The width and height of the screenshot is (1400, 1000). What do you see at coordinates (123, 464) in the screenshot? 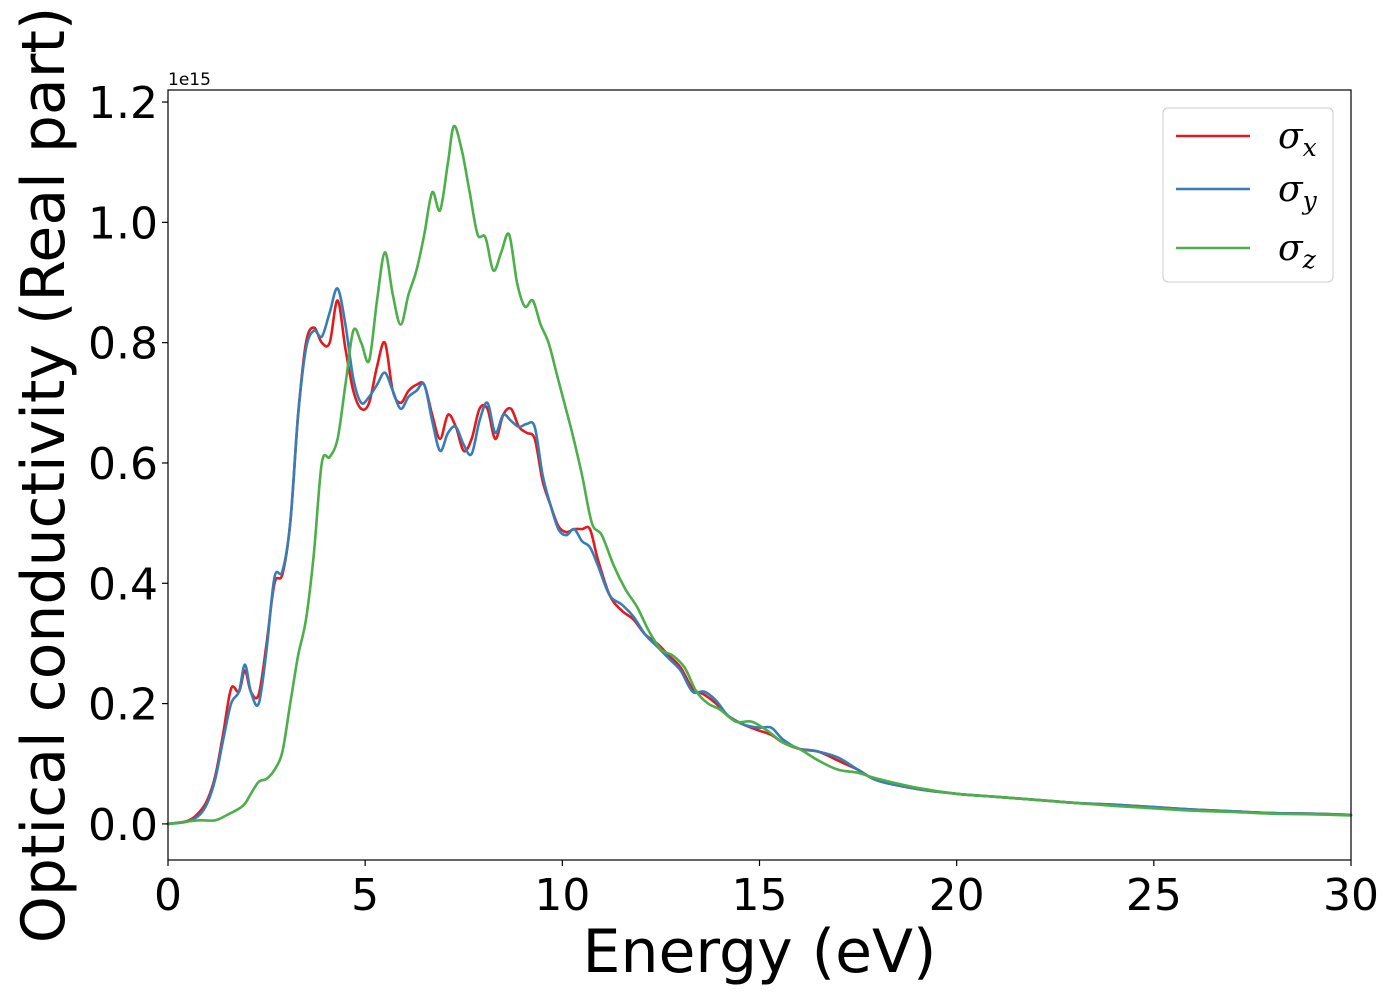
I see `y-tick-label: 0.6` at bounding box center [123, 464].